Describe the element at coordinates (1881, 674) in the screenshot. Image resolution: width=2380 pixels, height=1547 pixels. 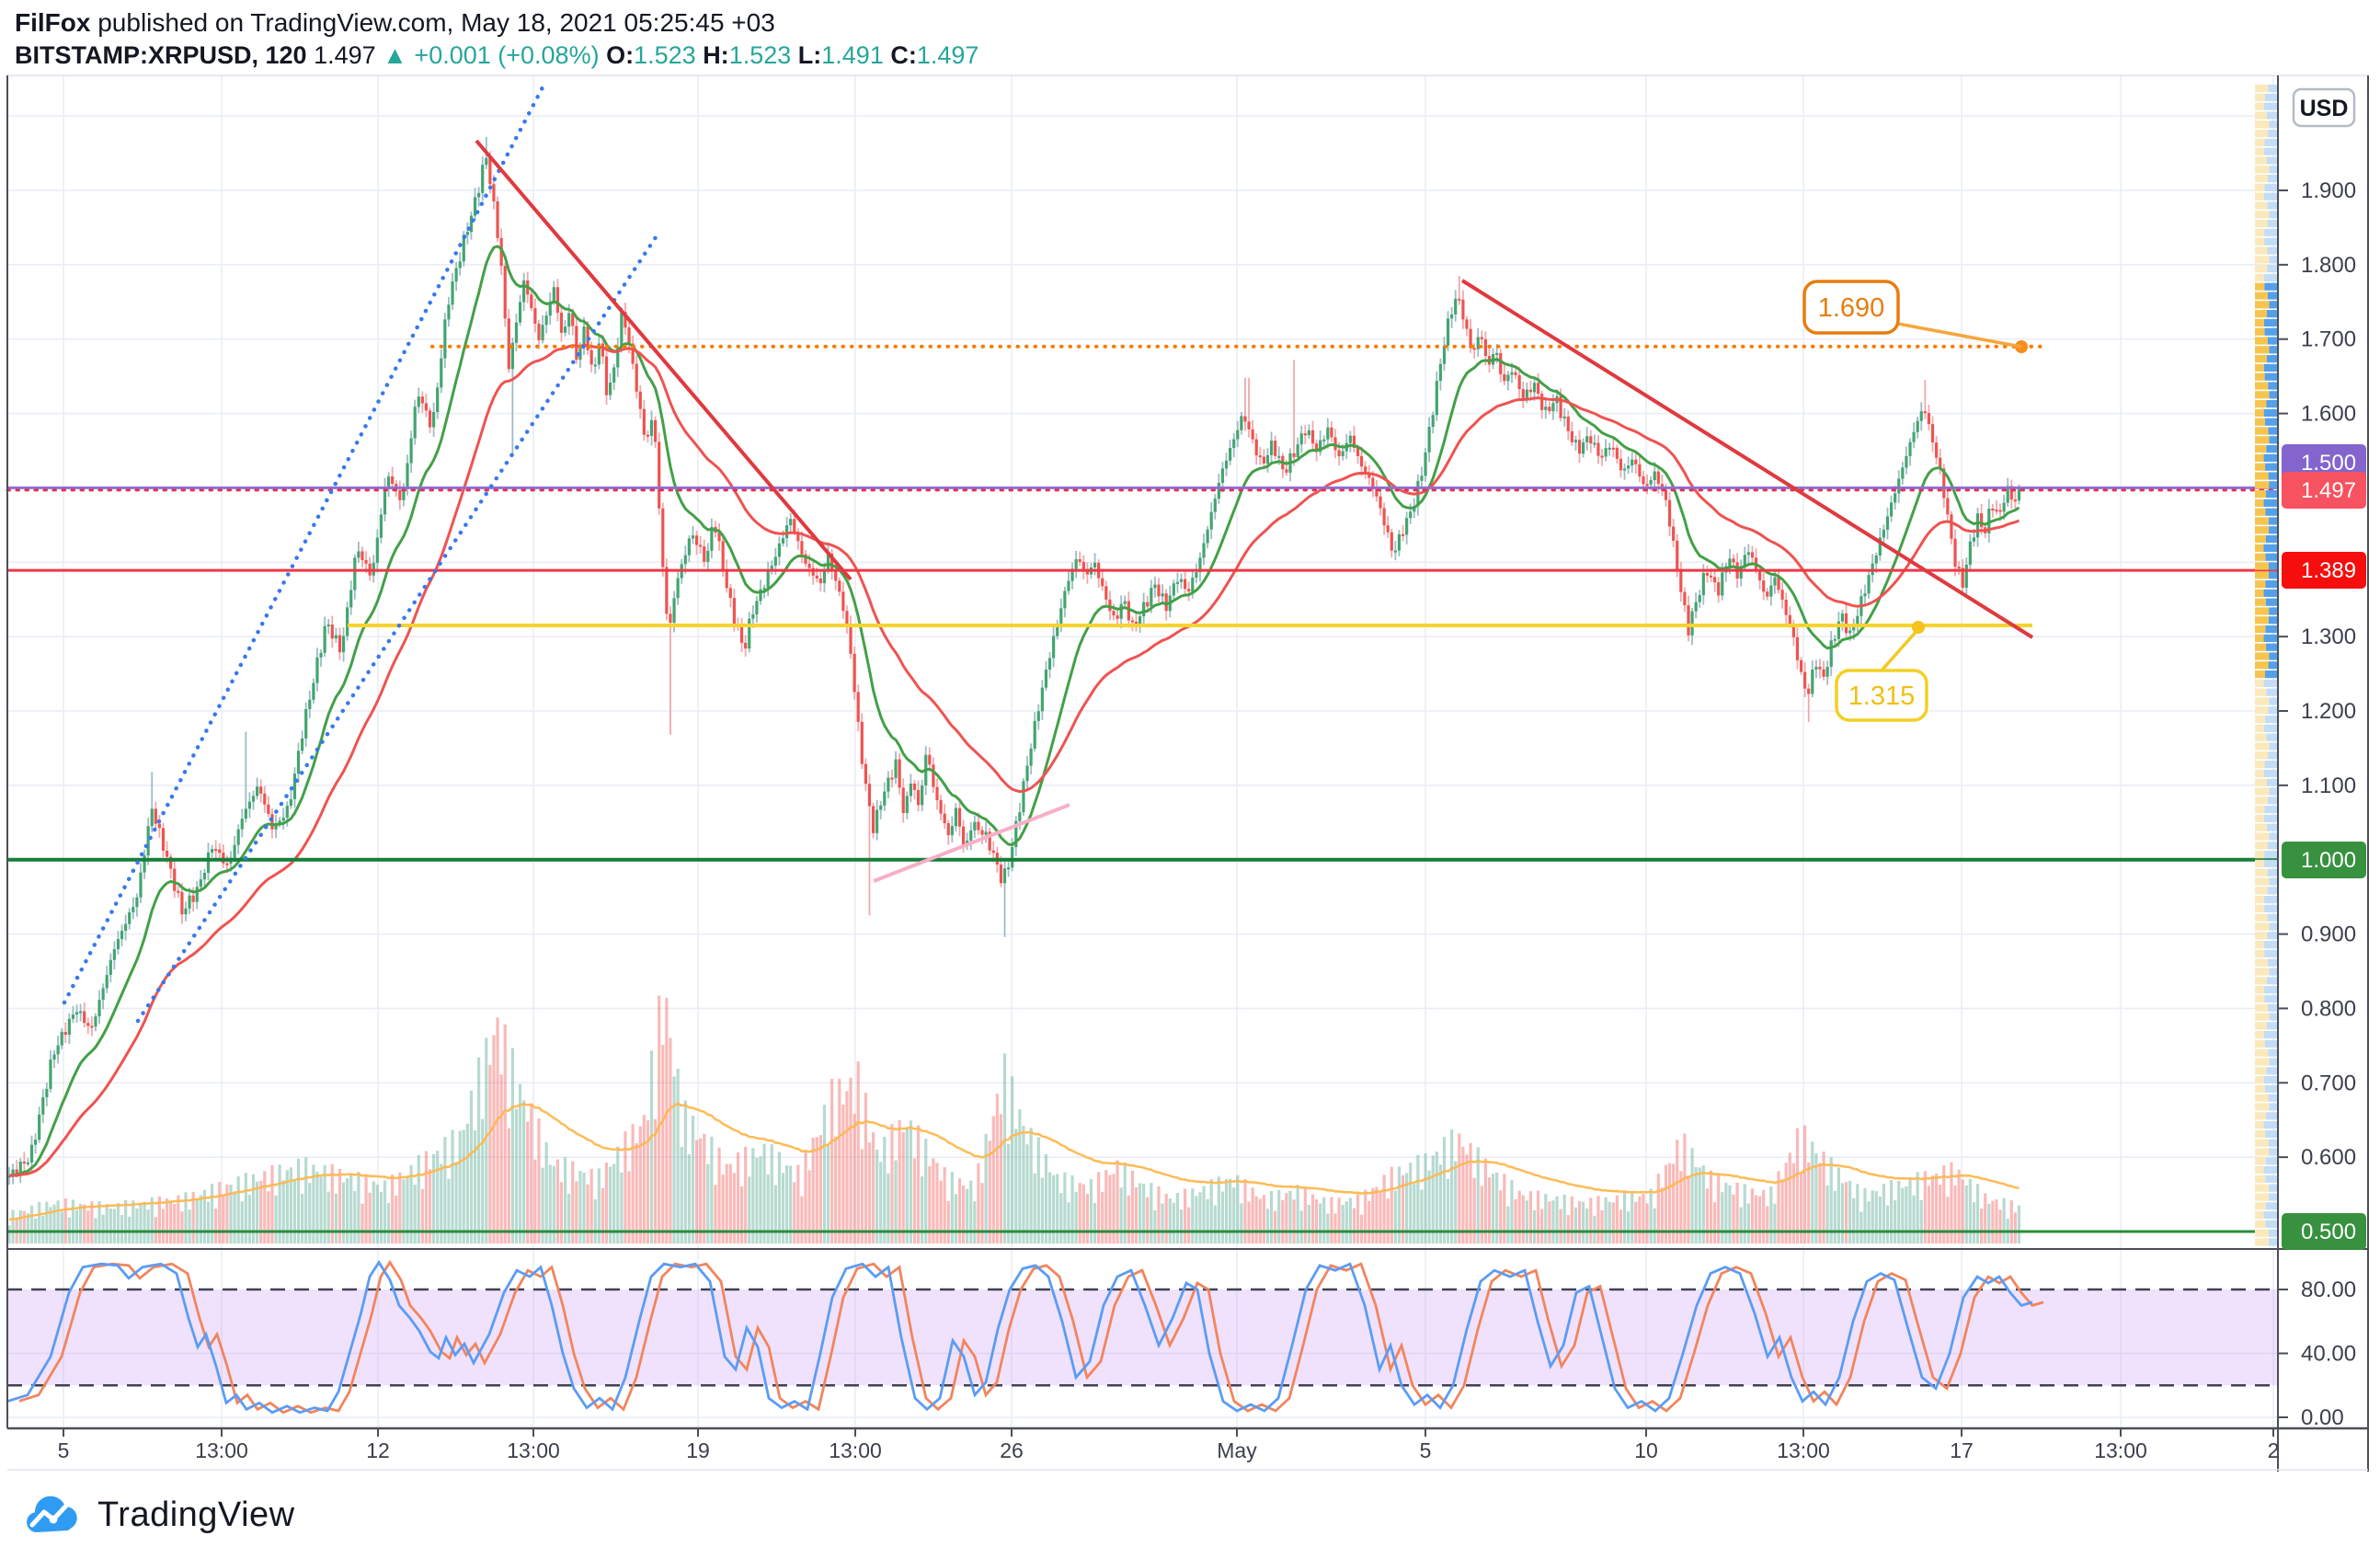
I see `price-callout: 1.315` at that location.